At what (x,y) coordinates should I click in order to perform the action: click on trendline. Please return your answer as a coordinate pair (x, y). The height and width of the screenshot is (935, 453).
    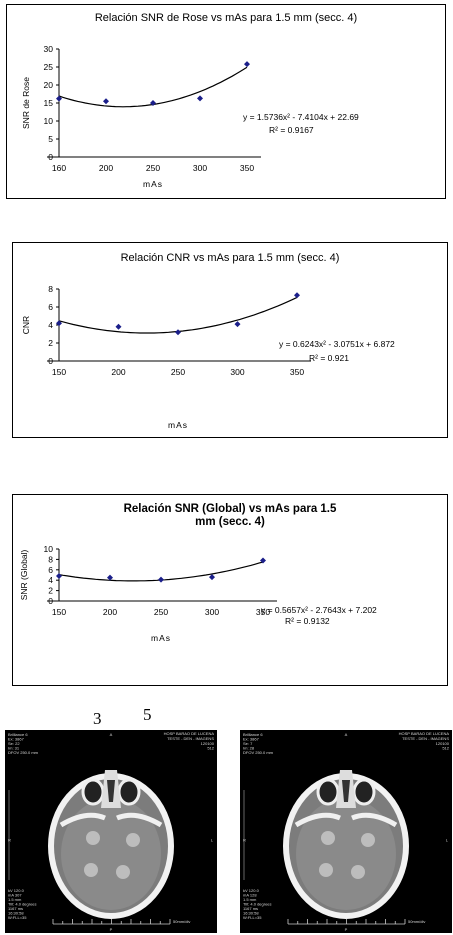
    Looking at the image, I should click on (178, 315).